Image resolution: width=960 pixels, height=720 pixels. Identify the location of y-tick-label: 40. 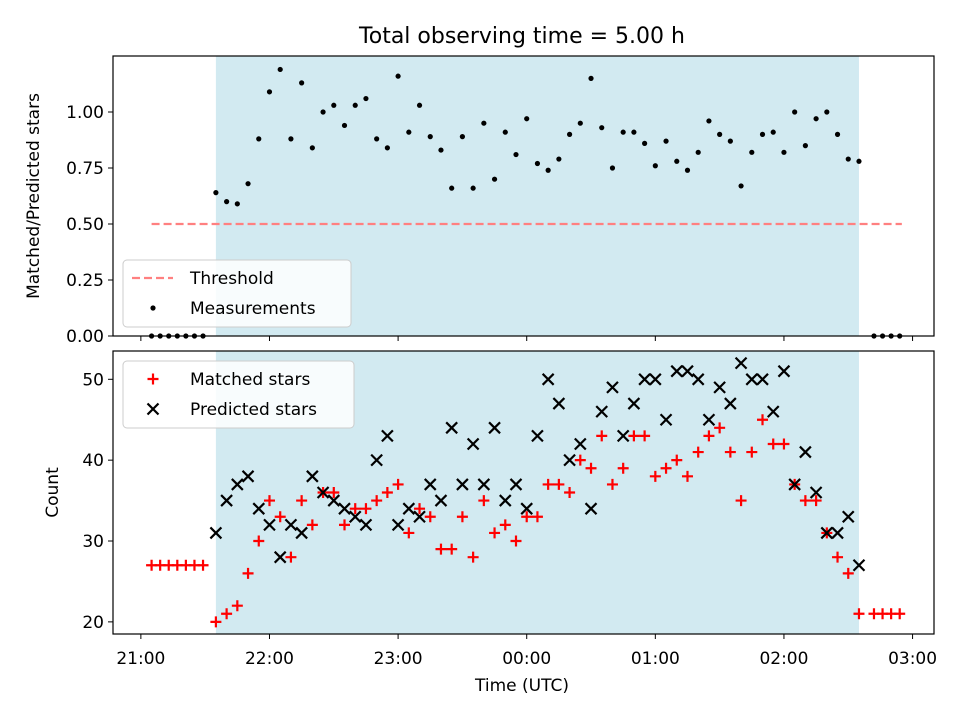
(93, 461).